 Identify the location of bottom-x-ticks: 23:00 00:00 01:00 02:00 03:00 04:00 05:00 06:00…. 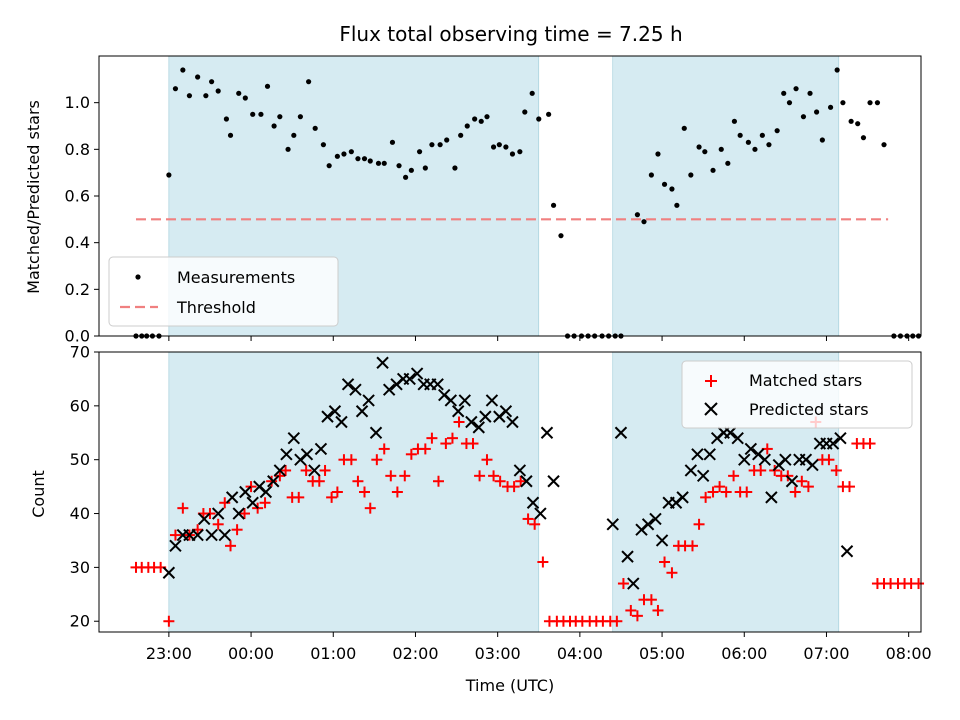
(539, 647).